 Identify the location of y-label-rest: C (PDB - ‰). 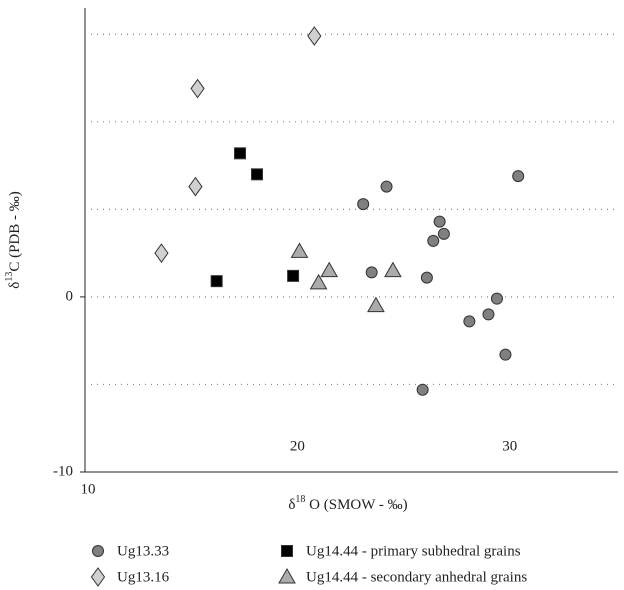
(15, 231).